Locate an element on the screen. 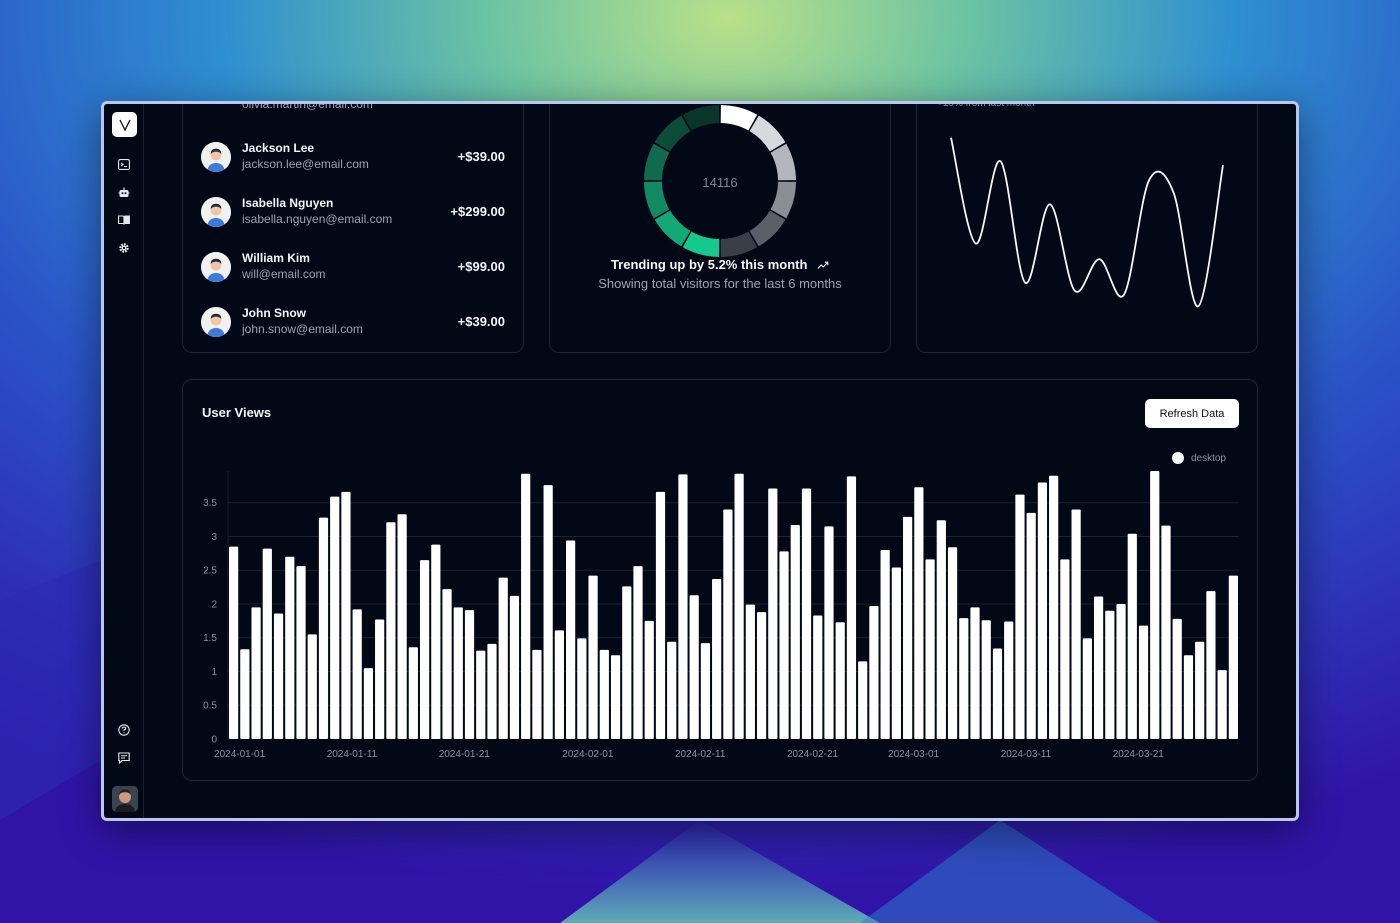 The height and width of the screenshot is (923, 1400). refresh-data-button: Refresh Data is located at coordinates (1192, 413).